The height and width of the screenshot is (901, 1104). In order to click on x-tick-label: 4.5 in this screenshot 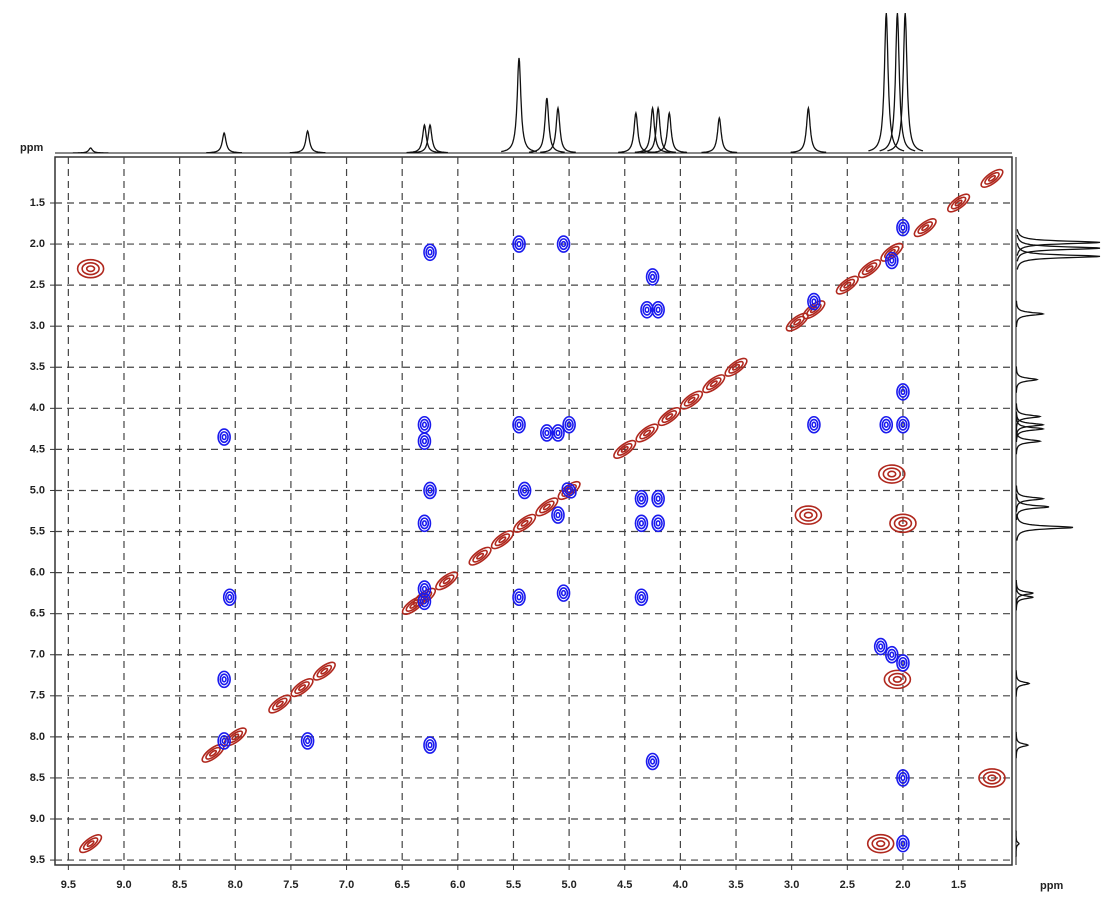, I will do `click(624, 885)`.